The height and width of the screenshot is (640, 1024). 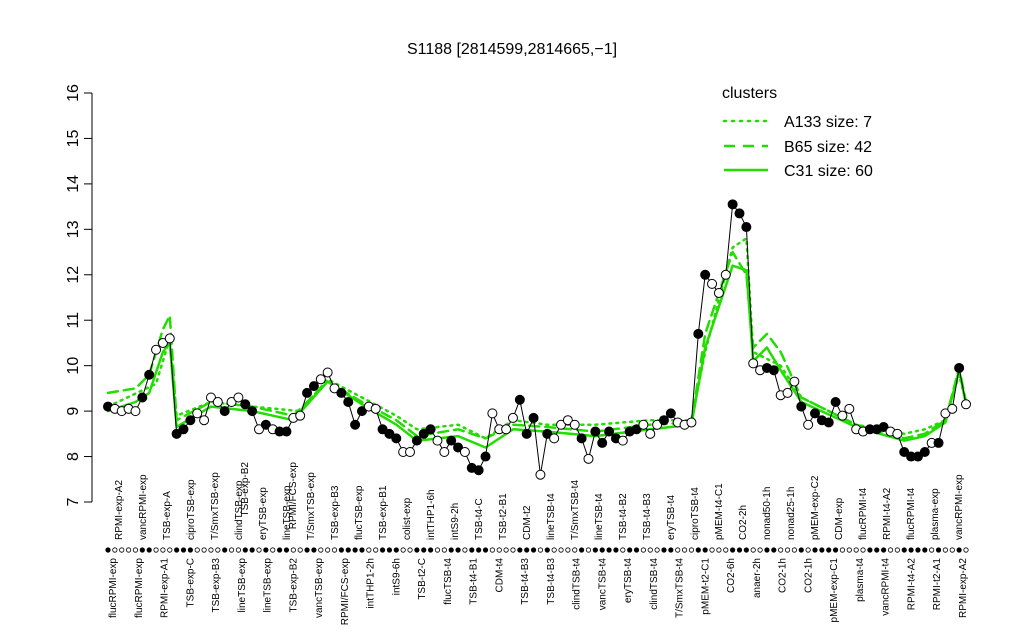 I want to click on x-tick-label: pMEM-exp-C2, so click(x=815, y=507).